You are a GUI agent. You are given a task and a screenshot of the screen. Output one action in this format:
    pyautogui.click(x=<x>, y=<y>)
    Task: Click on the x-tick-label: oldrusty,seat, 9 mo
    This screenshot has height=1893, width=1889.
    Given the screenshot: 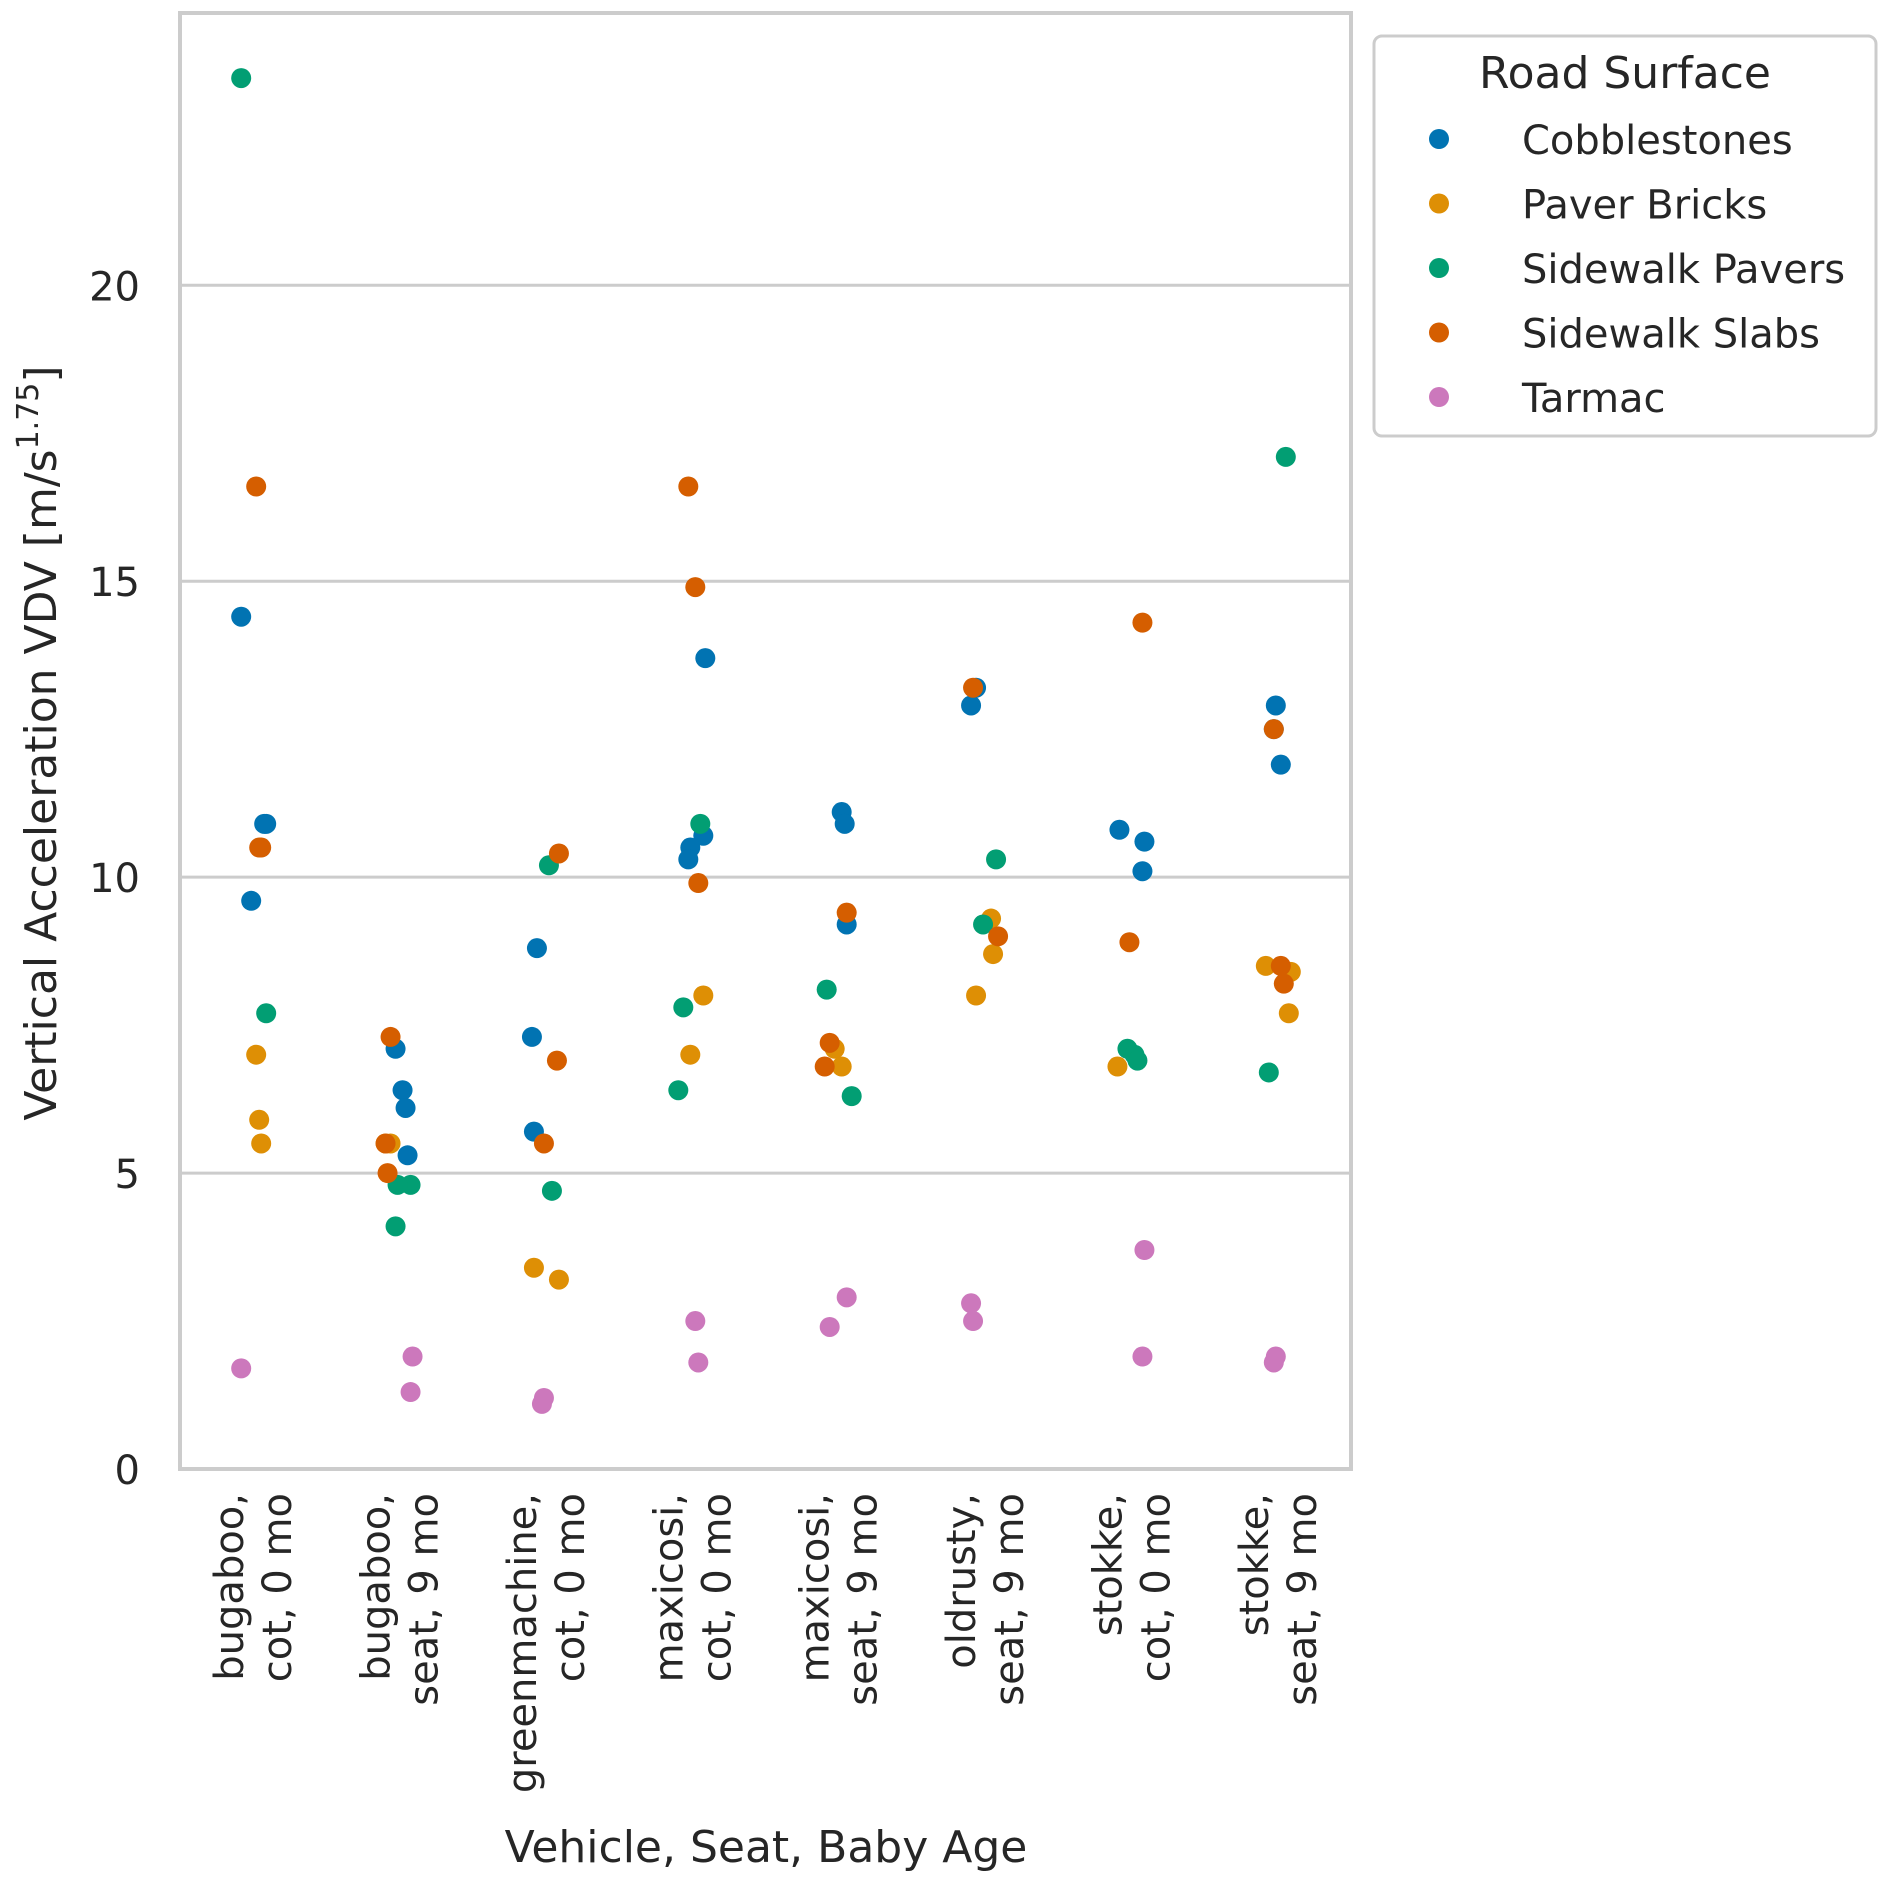 What is the action you would take?
    pyautogui.click(x=986, y=1599)
    